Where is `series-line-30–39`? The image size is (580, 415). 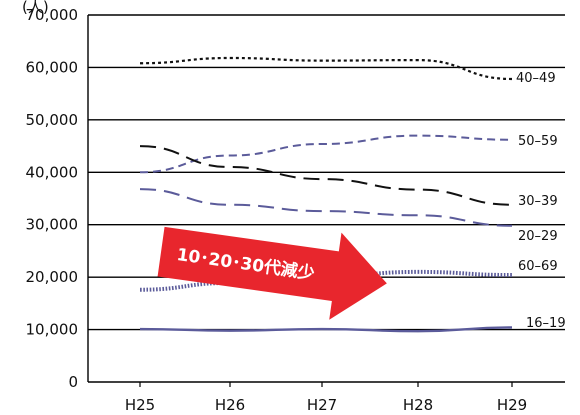 series-line-30–39 is located at coordinates (326, 175).